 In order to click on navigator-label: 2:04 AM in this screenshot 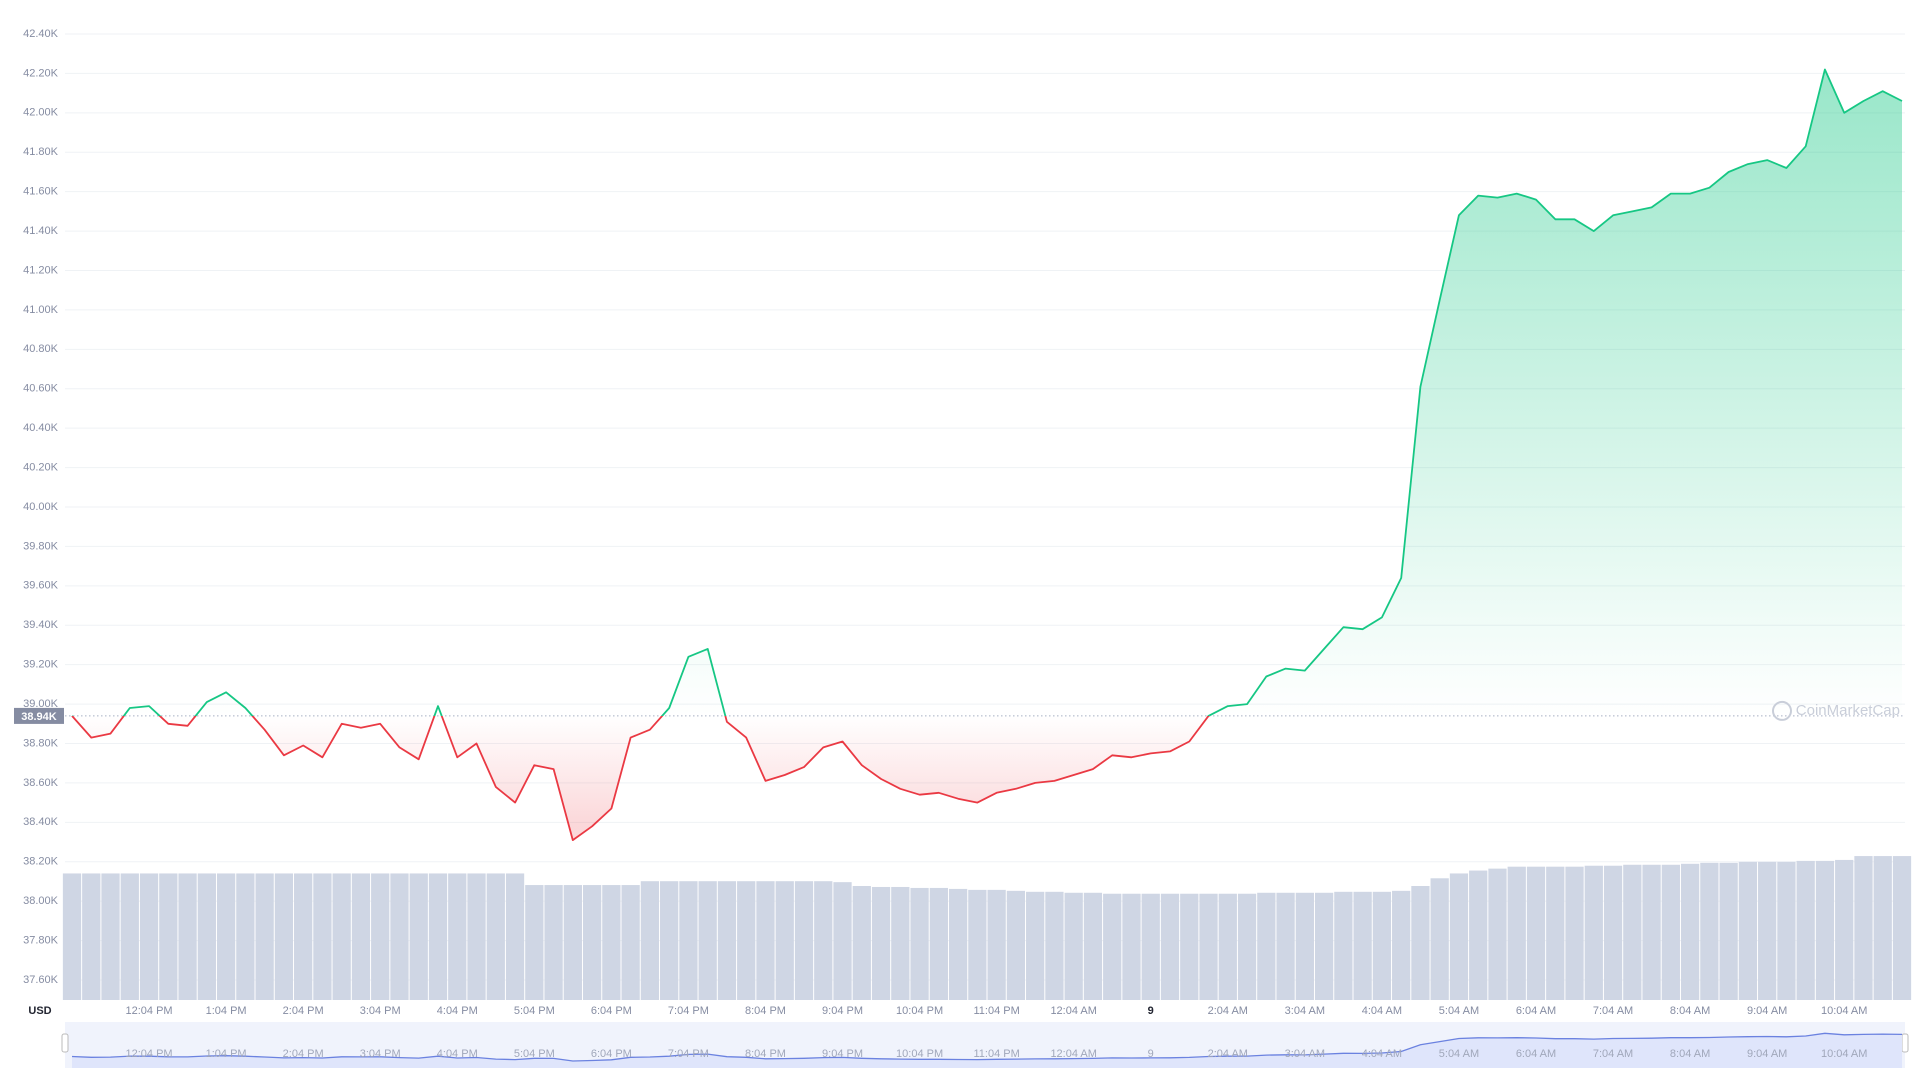, I will do `click(1228, 1054)`.